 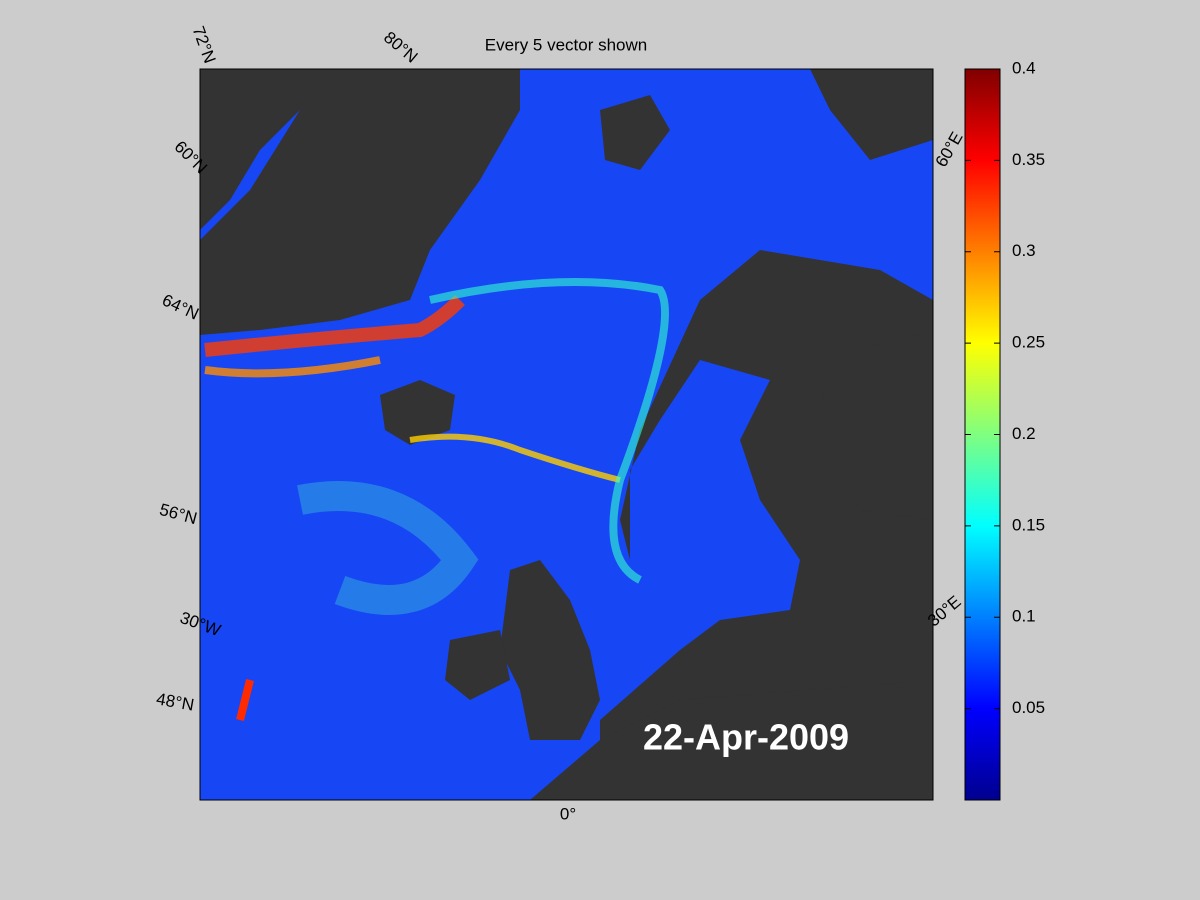 What do you see at coordinates (360, 202) in the screenshot?
I see `greenland-main` at bounding box center [360, 202].